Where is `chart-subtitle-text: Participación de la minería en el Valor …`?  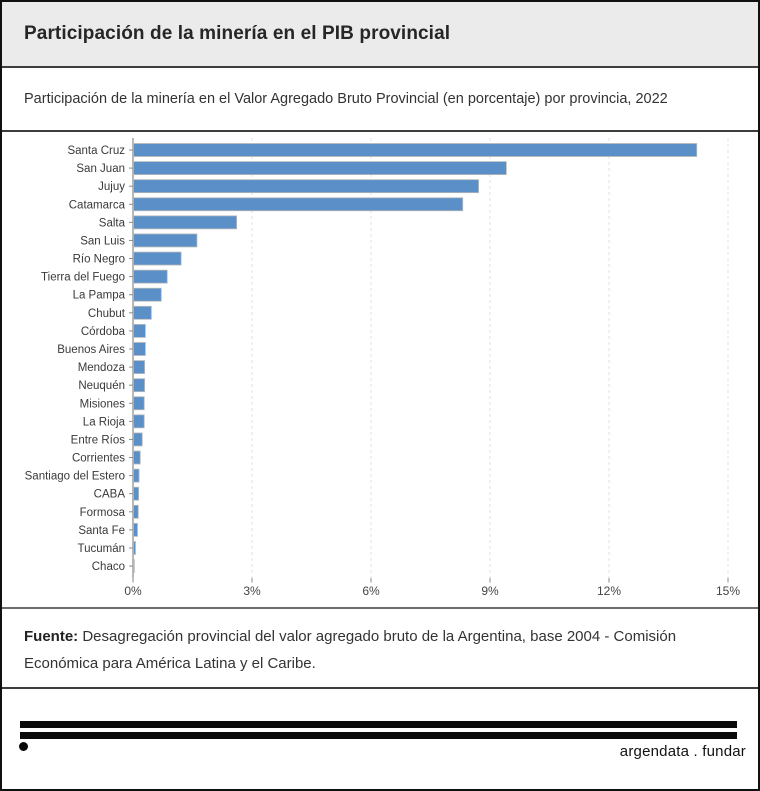
chart-subtitle-text: Participación de la minería en el Valor … is located at coordinates (346, 99).